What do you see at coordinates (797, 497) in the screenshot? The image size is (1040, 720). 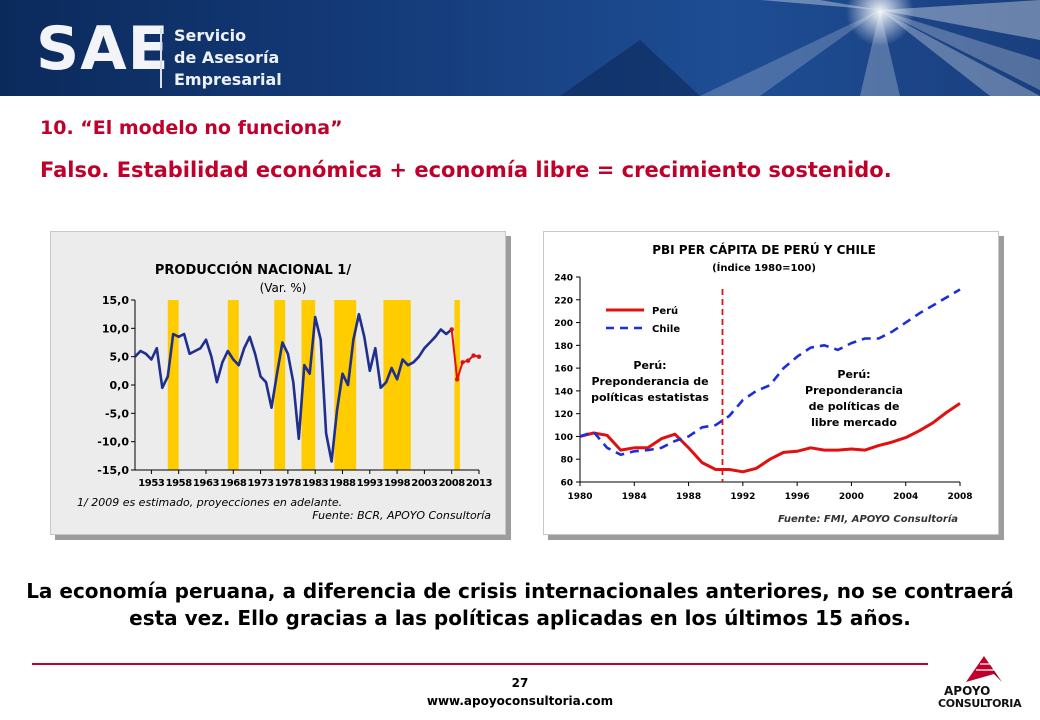 I see `x-tick-label: 1996` at bounding box center [797, 497].